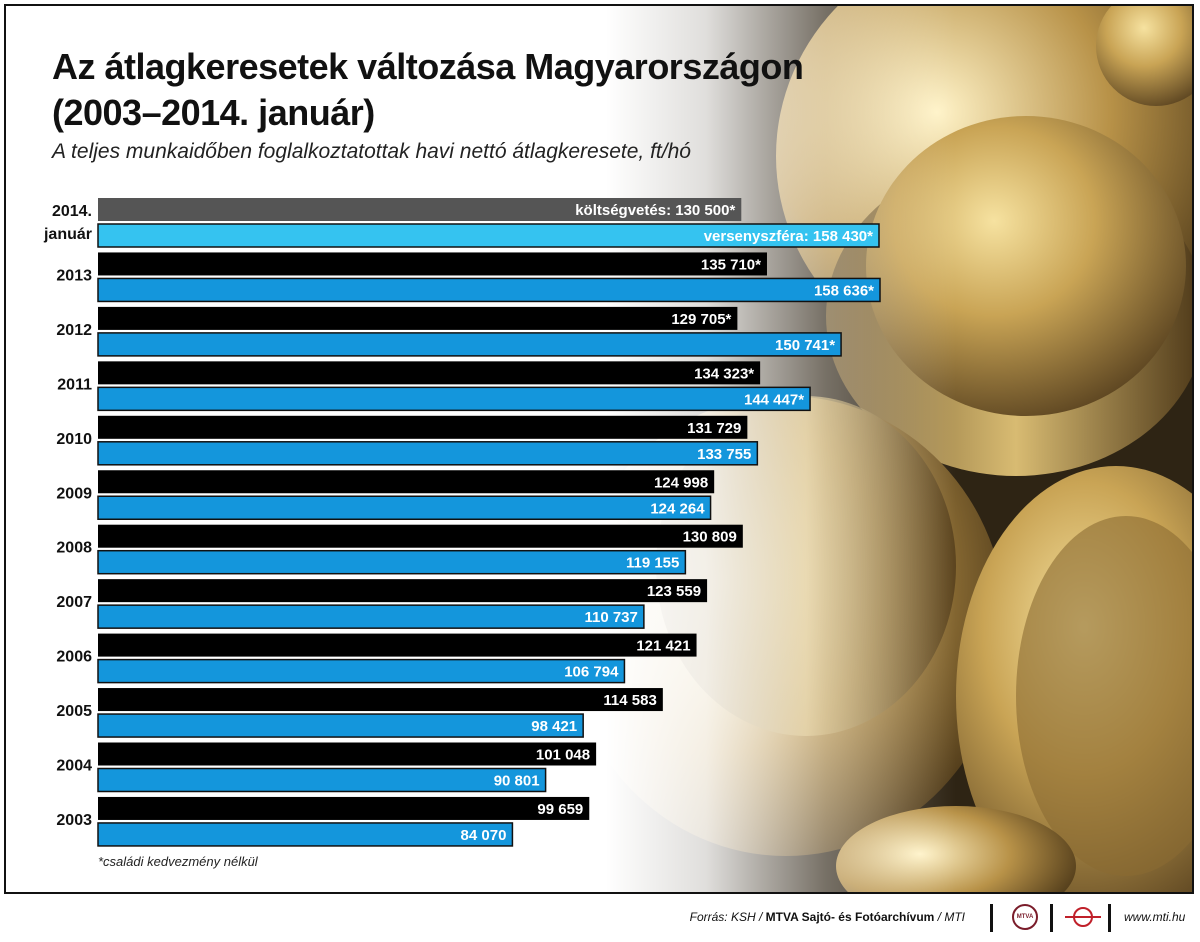  I want to click on category-label: 2010, so click(74, 439).